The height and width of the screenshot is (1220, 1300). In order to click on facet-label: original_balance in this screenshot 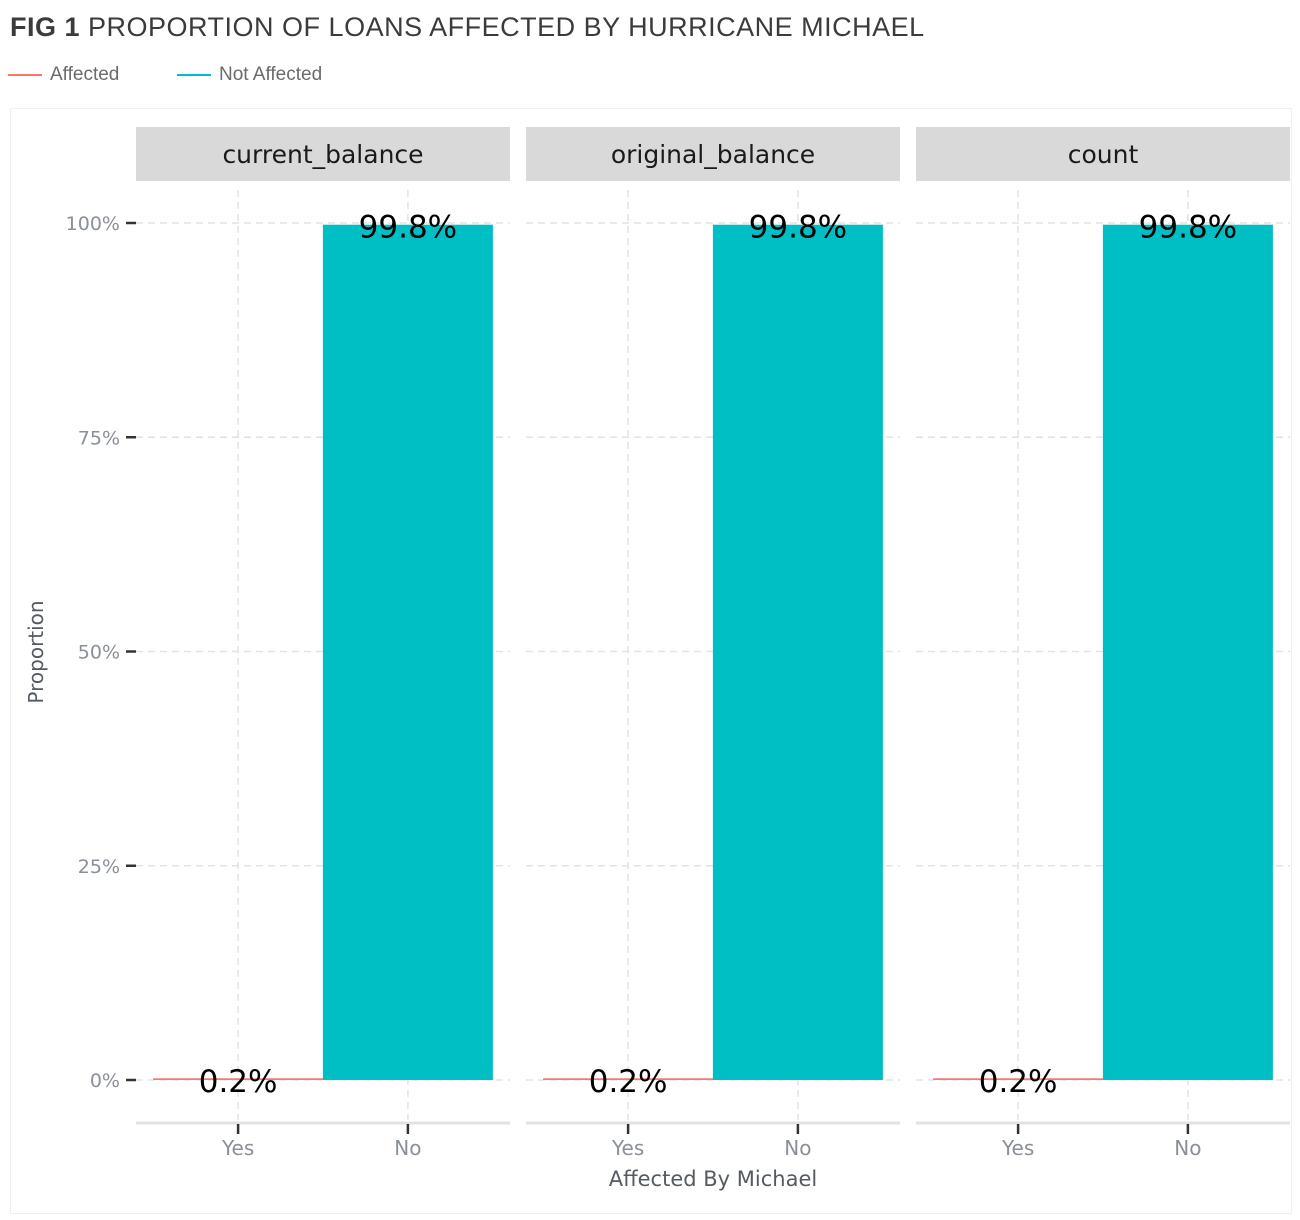, I will do `click(713, 154)`.